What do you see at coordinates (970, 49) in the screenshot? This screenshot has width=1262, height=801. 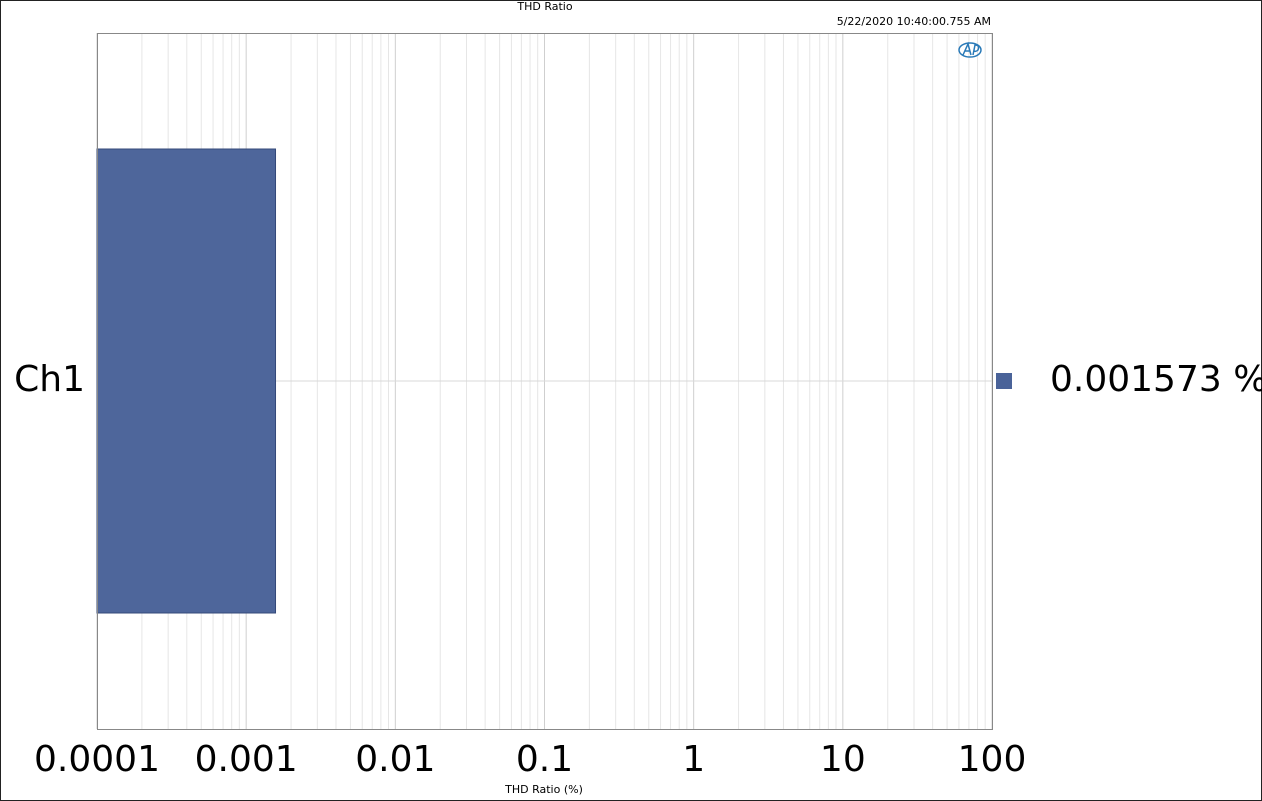 I see `logo` at bounding box center [970, 49].